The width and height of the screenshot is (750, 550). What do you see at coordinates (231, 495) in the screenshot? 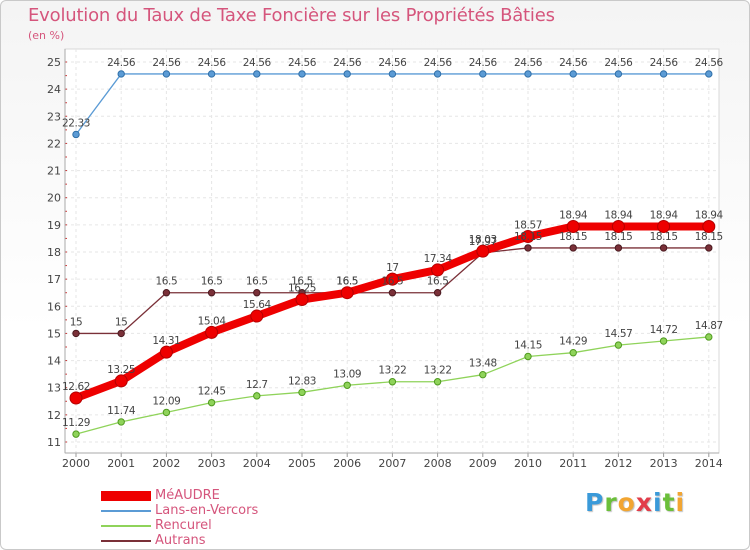
I see `legend-item-meaudre: MéAUDRE` at bounding box center [231, 495].